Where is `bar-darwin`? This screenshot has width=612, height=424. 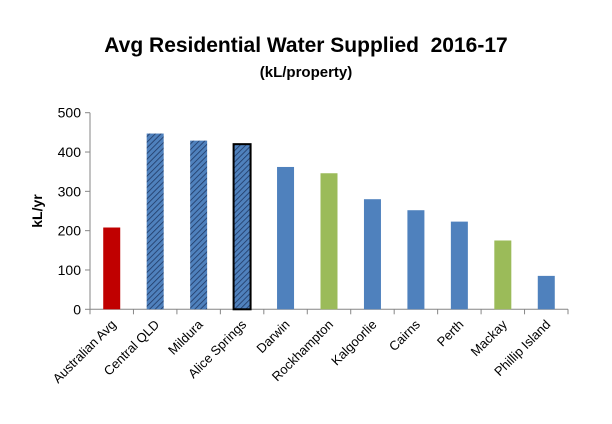
bar-darwin is located at coordinates (286, 238).